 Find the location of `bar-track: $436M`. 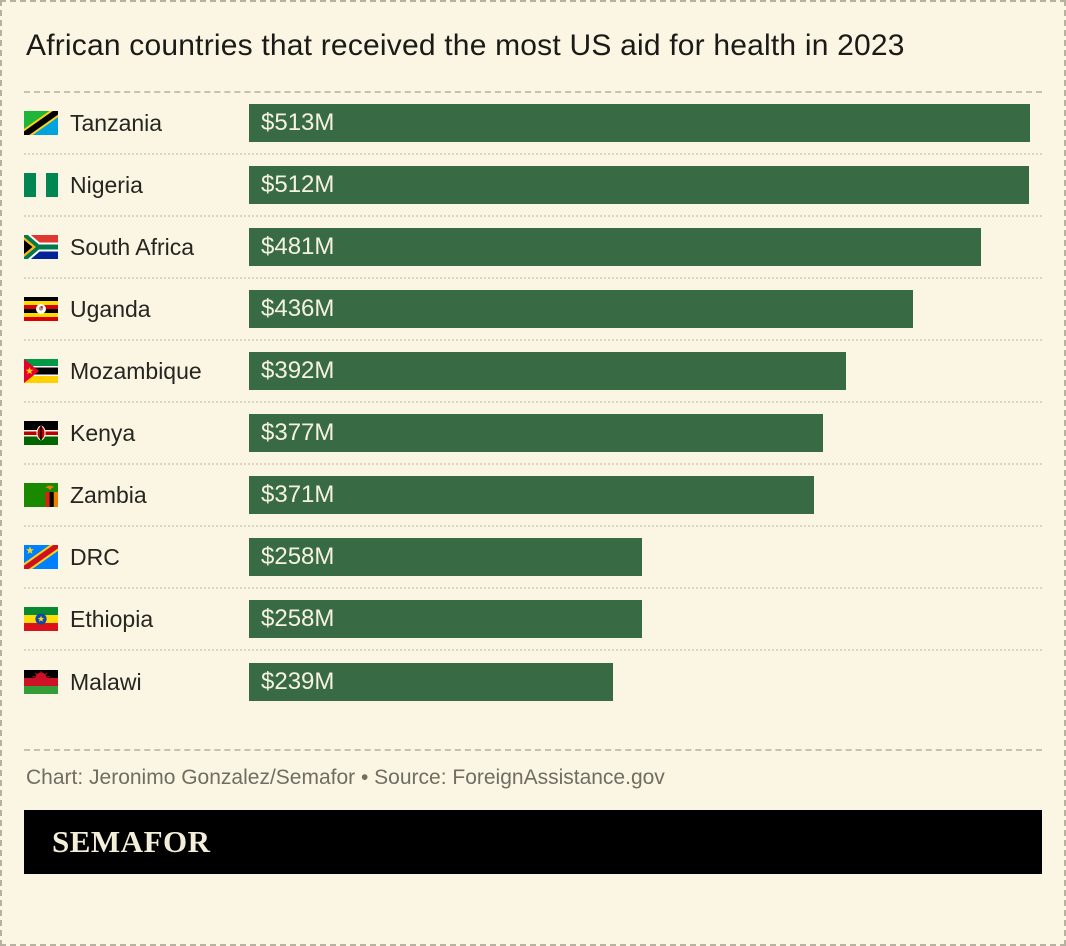

bar-track: $436M is located at coordinates (645, 309).